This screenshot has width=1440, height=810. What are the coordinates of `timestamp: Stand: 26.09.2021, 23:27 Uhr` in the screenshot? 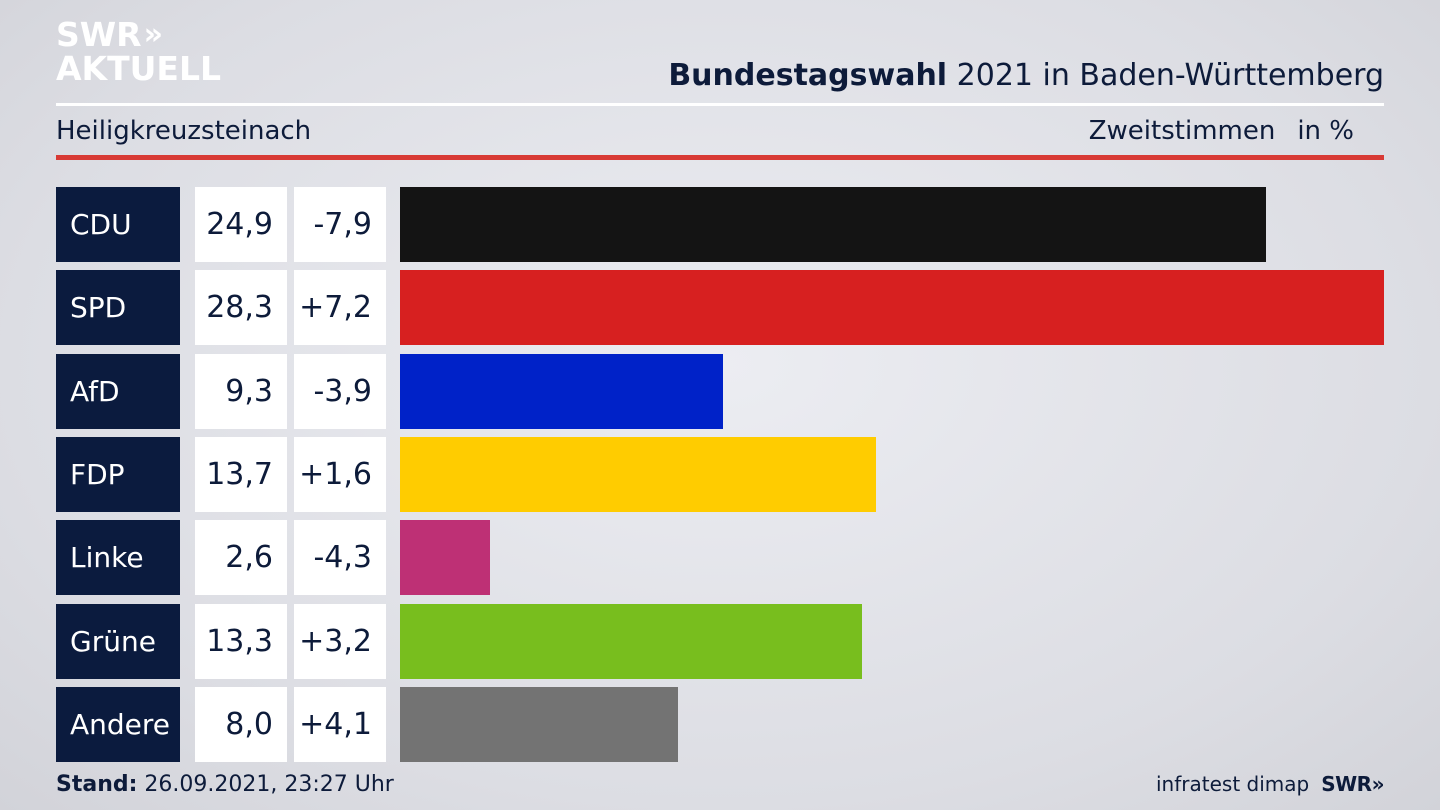 It's located at (225, 784).